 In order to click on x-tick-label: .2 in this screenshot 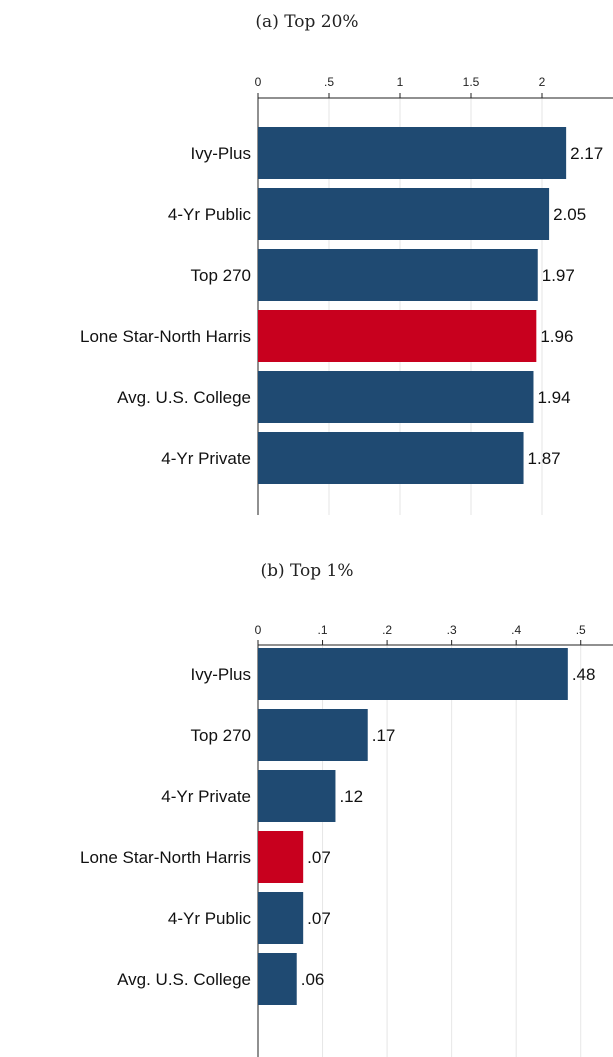, I will do `click(387, 630)`.